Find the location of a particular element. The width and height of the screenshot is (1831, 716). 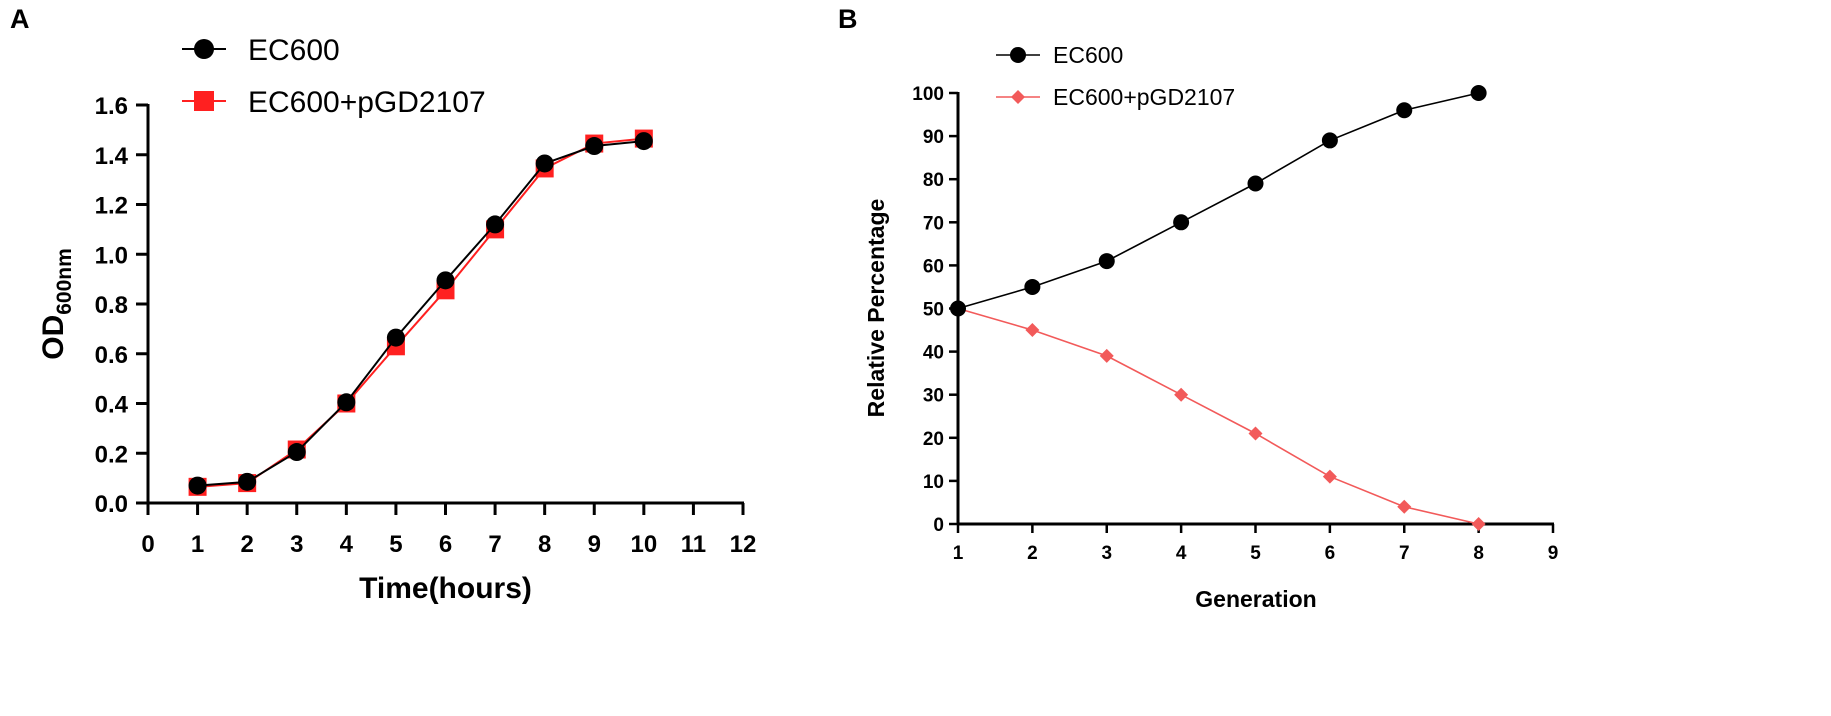

panel-b-letter: B is located at coordinates (848, 19).